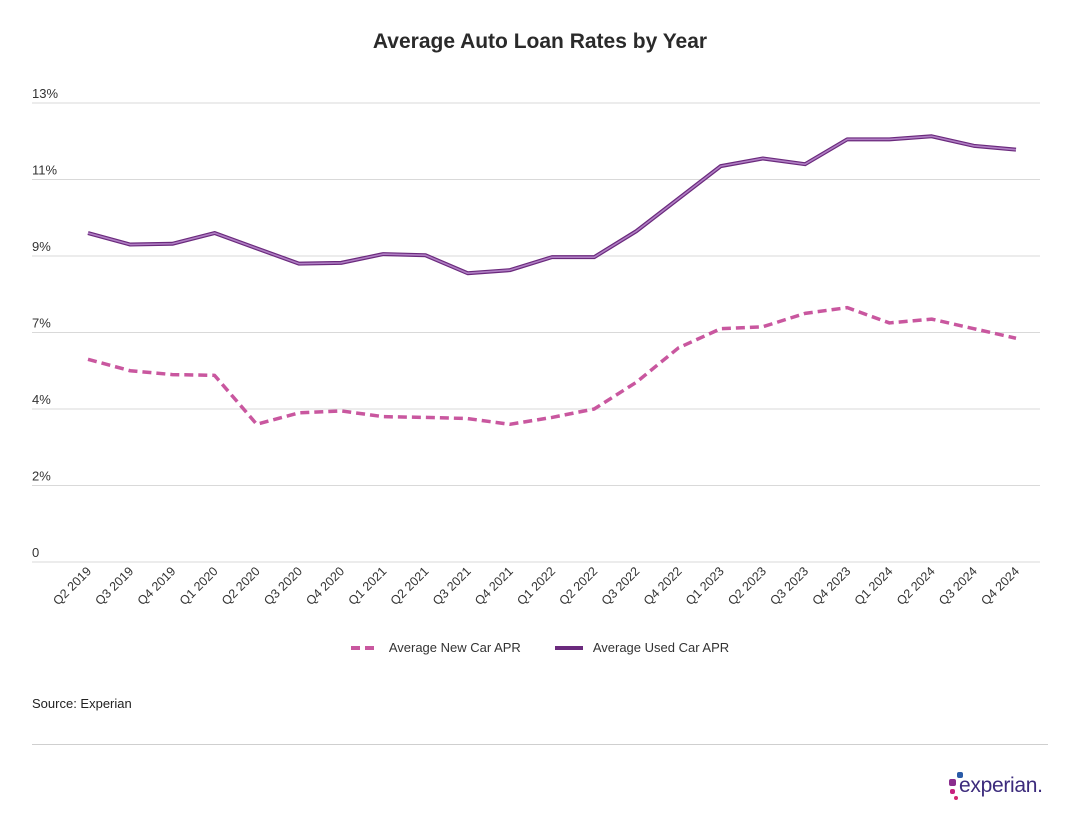  I want to click on x-tick-label: Q3 2024, so click(958, 586).